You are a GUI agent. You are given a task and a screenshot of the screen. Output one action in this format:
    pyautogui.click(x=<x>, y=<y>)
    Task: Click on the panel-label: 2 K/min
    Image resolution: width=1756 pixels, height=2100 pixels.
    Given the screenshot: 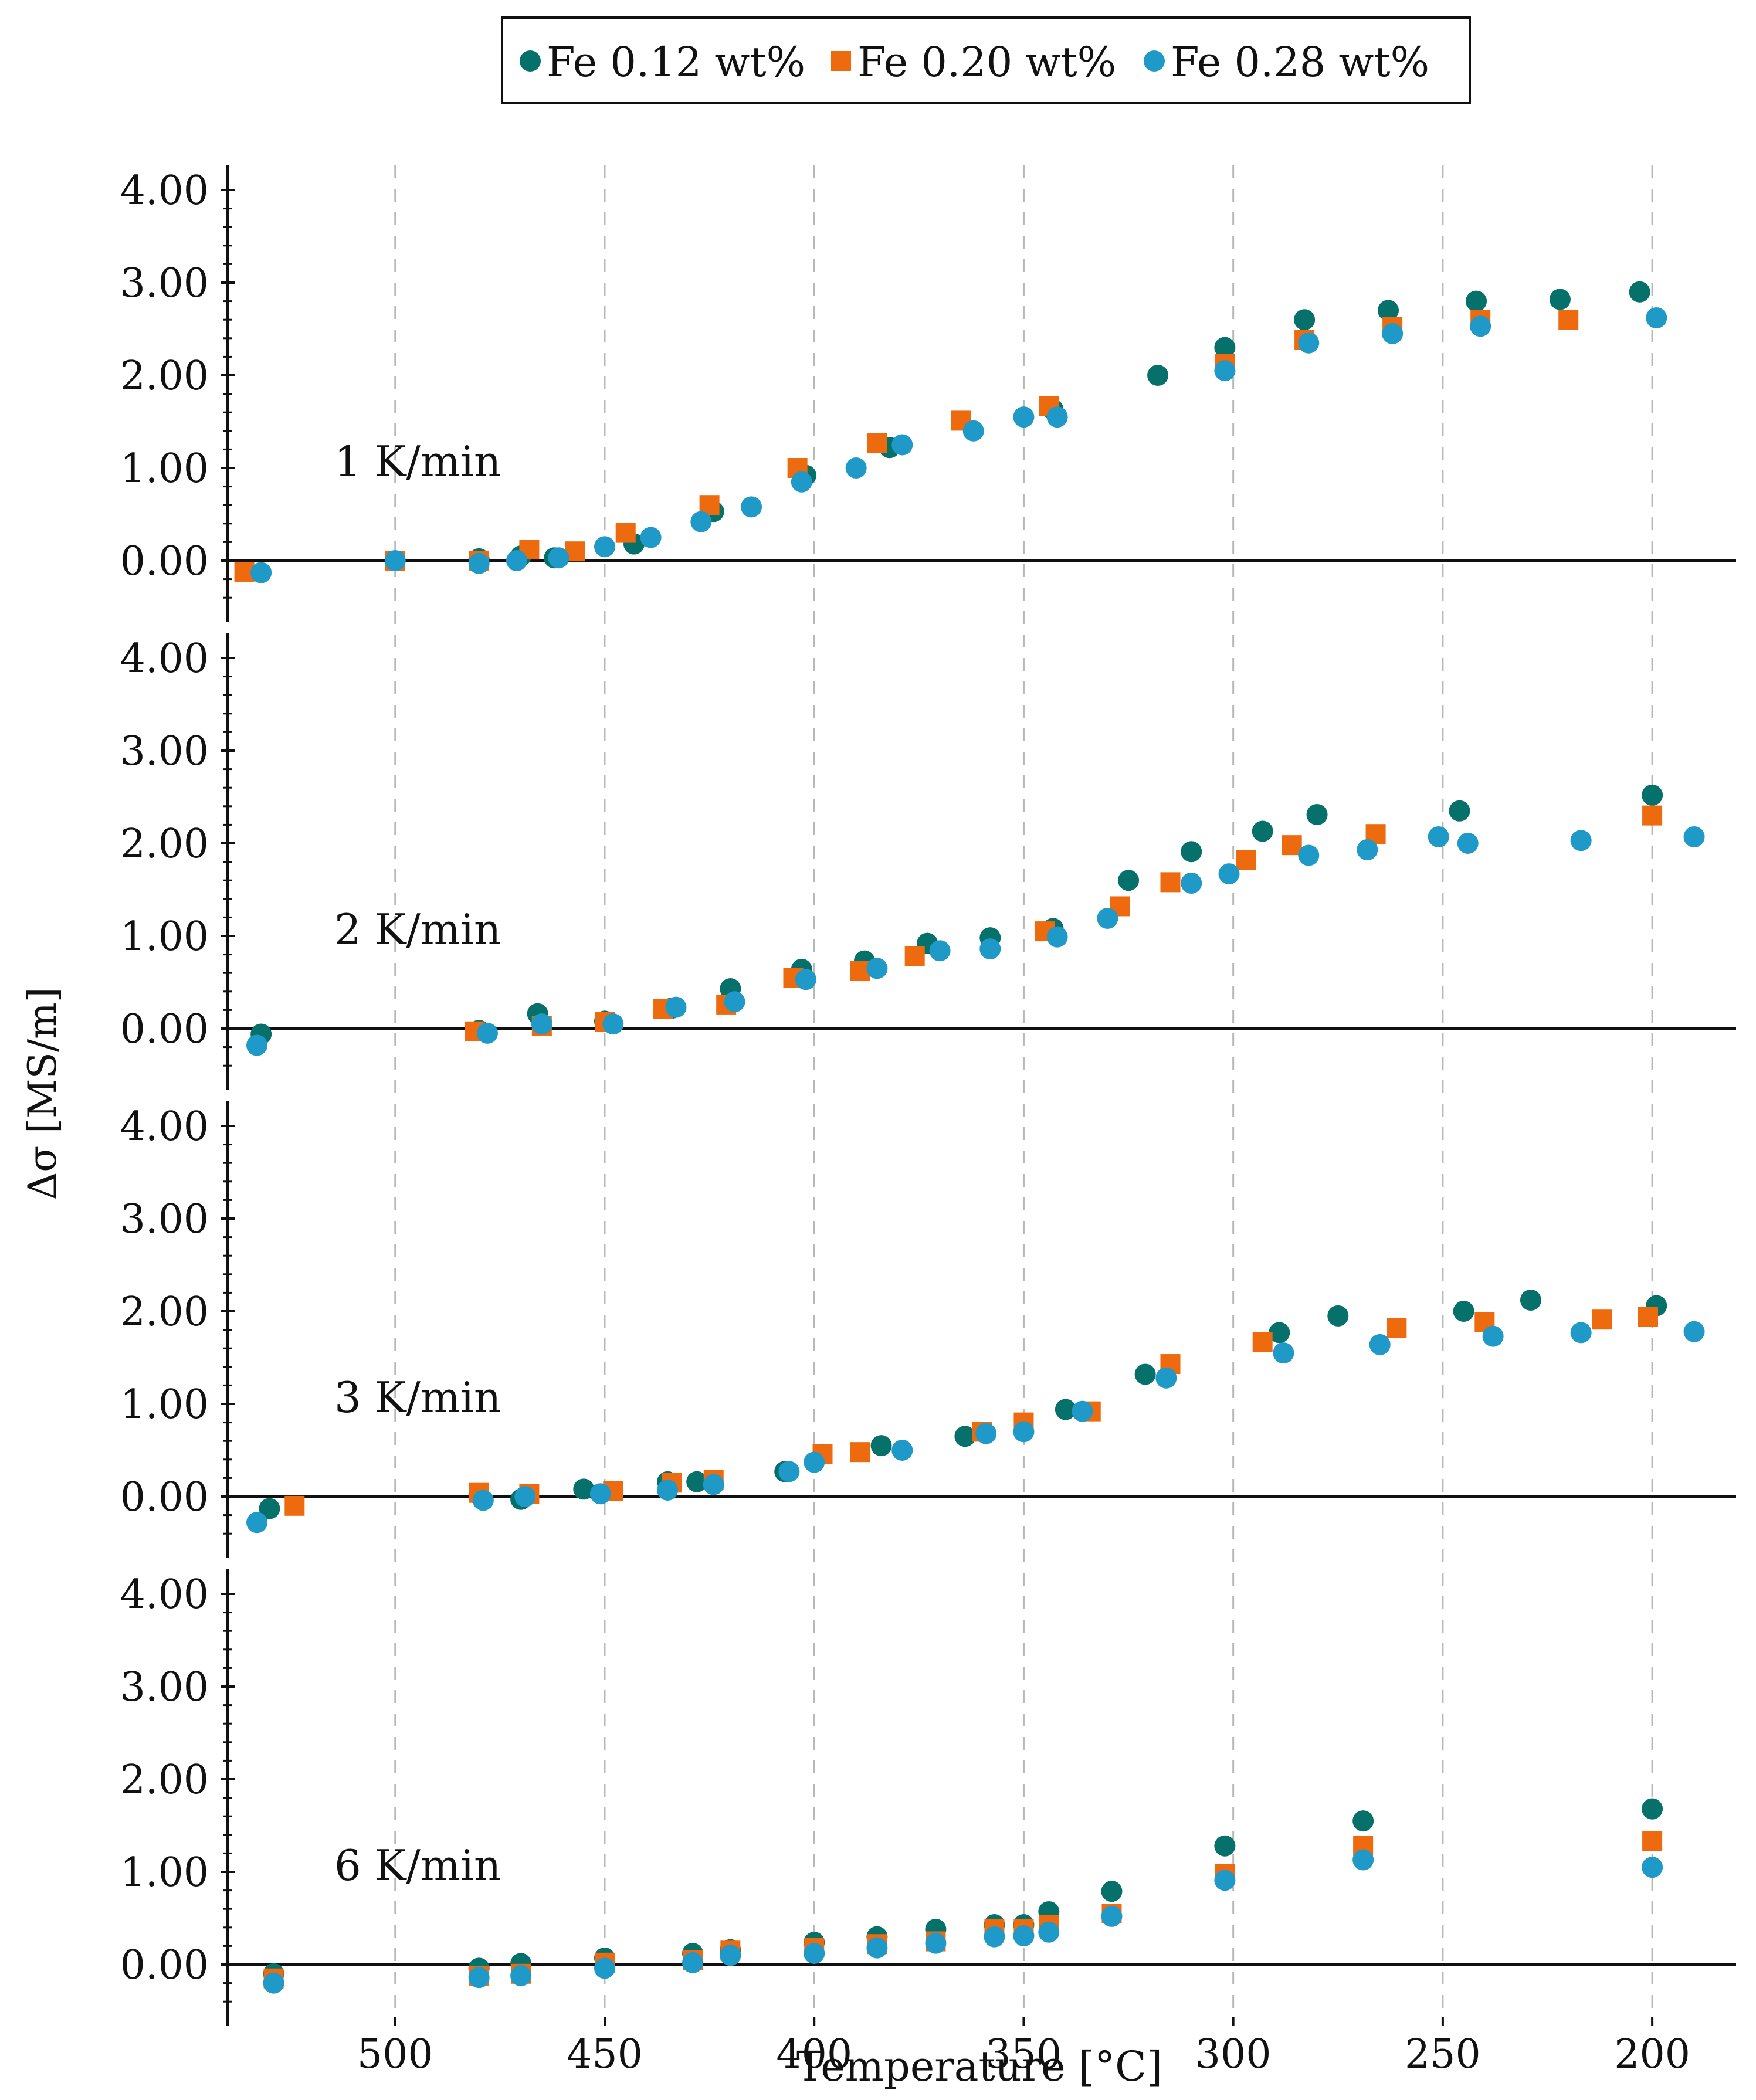 What is the action you would take?
    pyautogui.click(x=417, y=929)
    